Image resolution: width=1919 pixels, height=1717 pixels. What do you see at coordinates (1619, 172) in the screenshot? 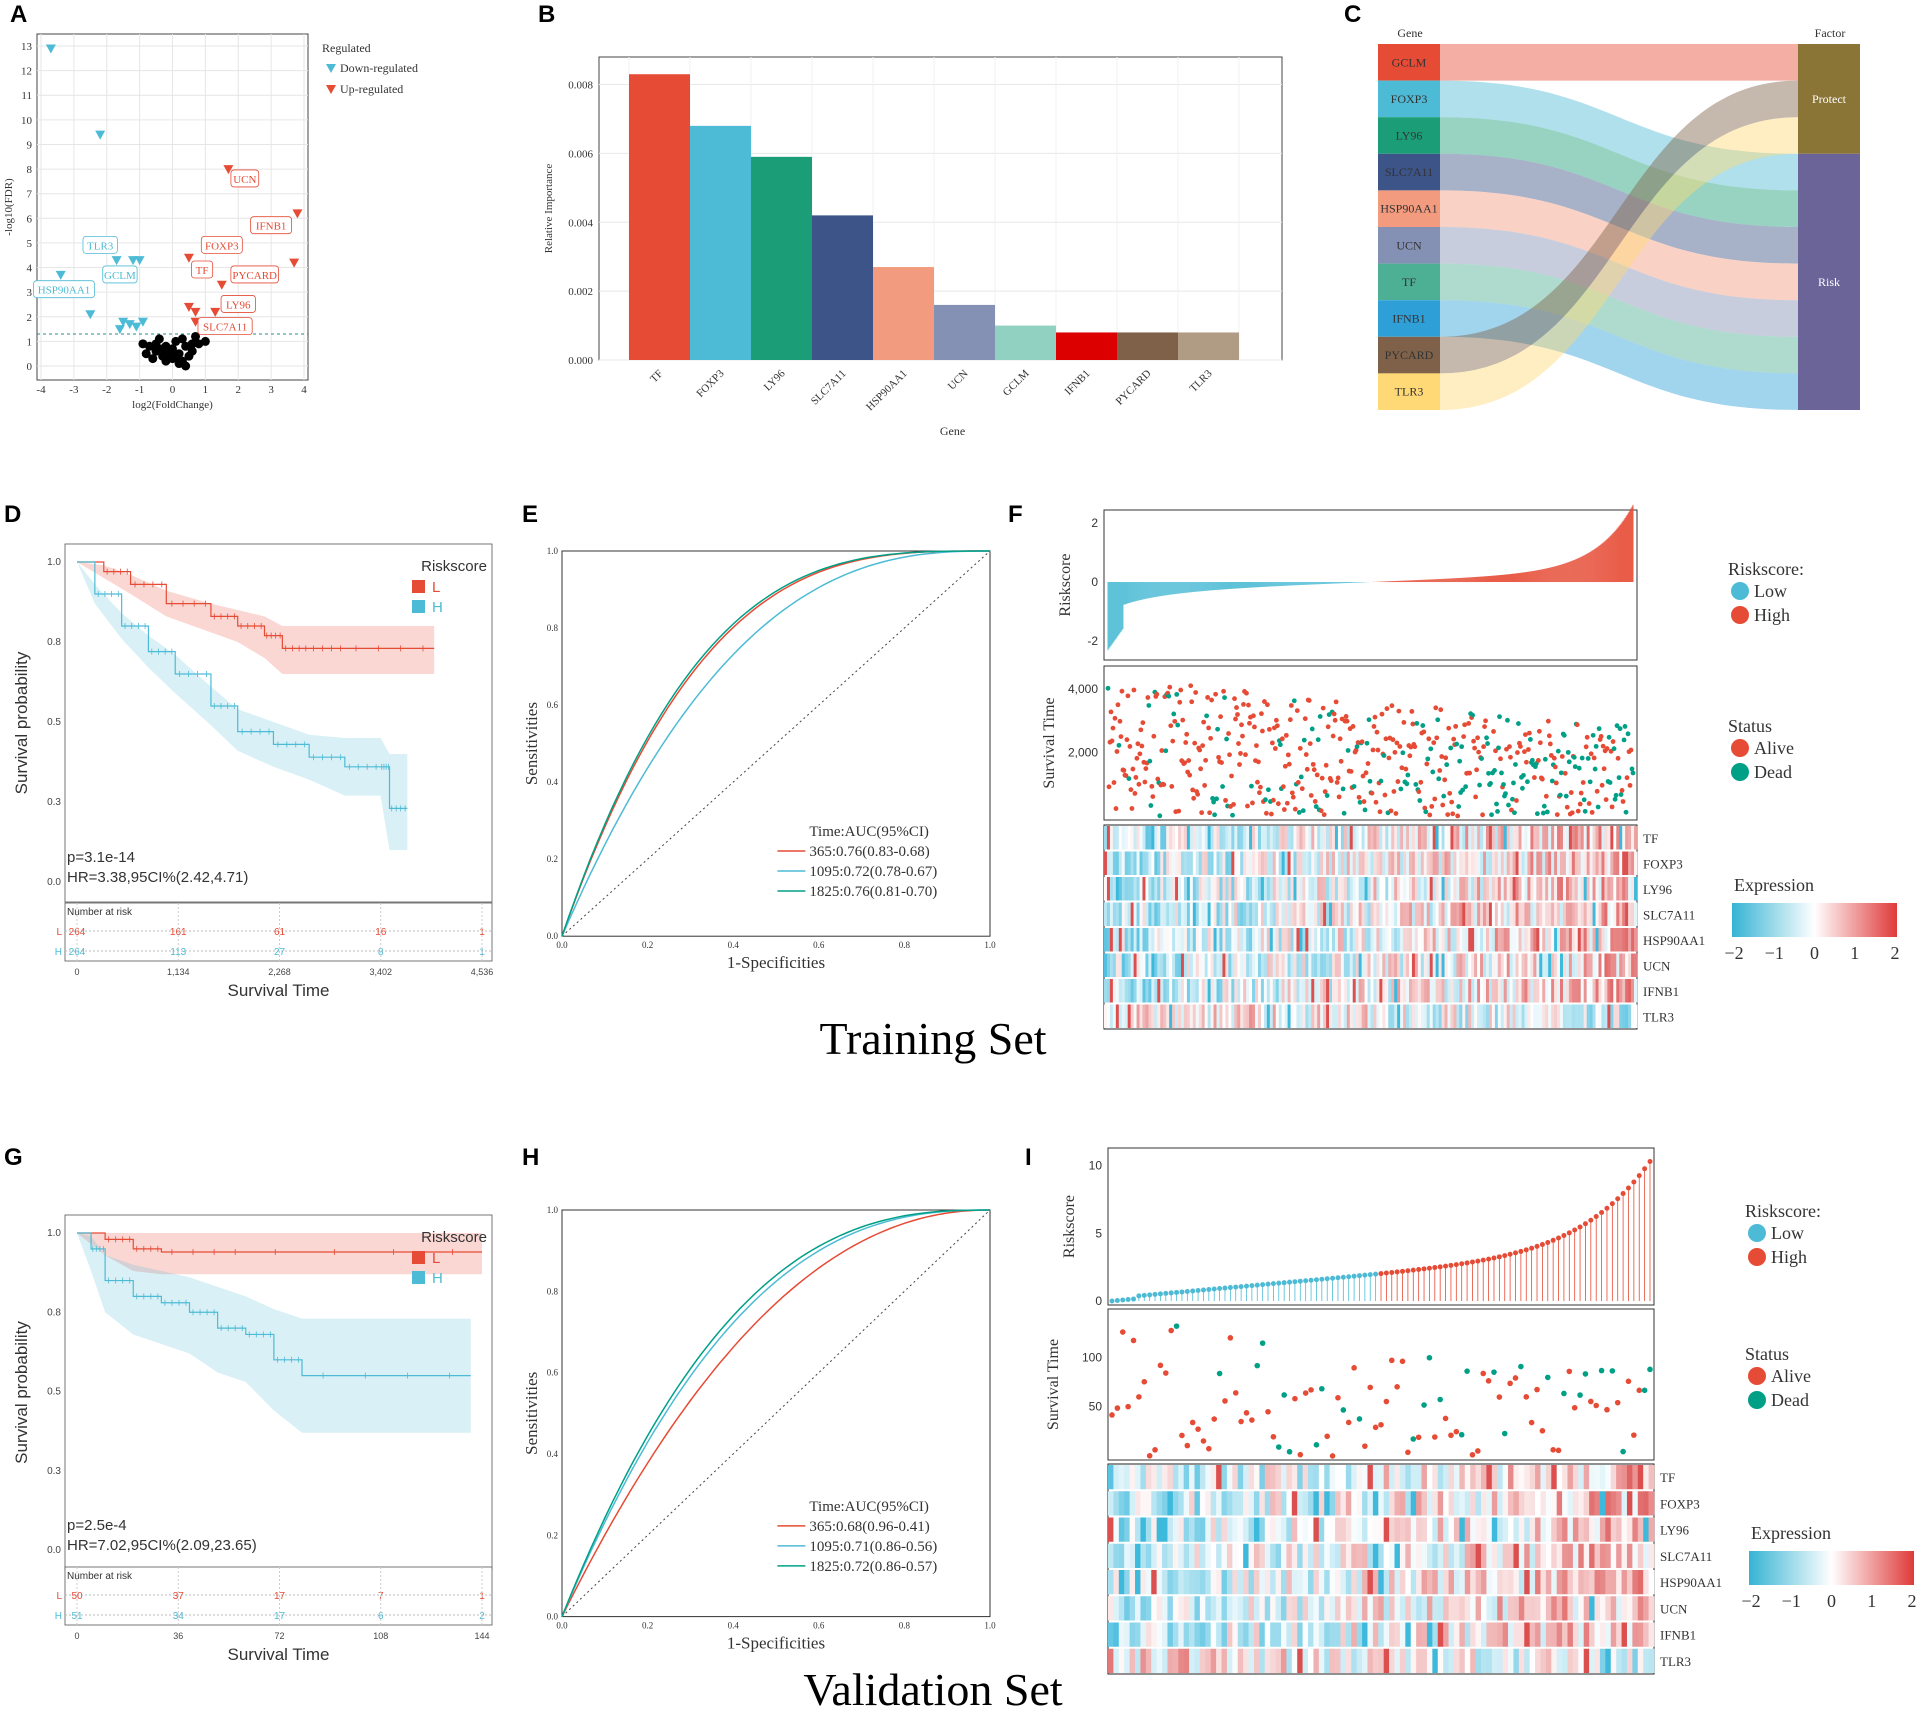
I see `flow-ly96` at bounding box center [1619, 172].